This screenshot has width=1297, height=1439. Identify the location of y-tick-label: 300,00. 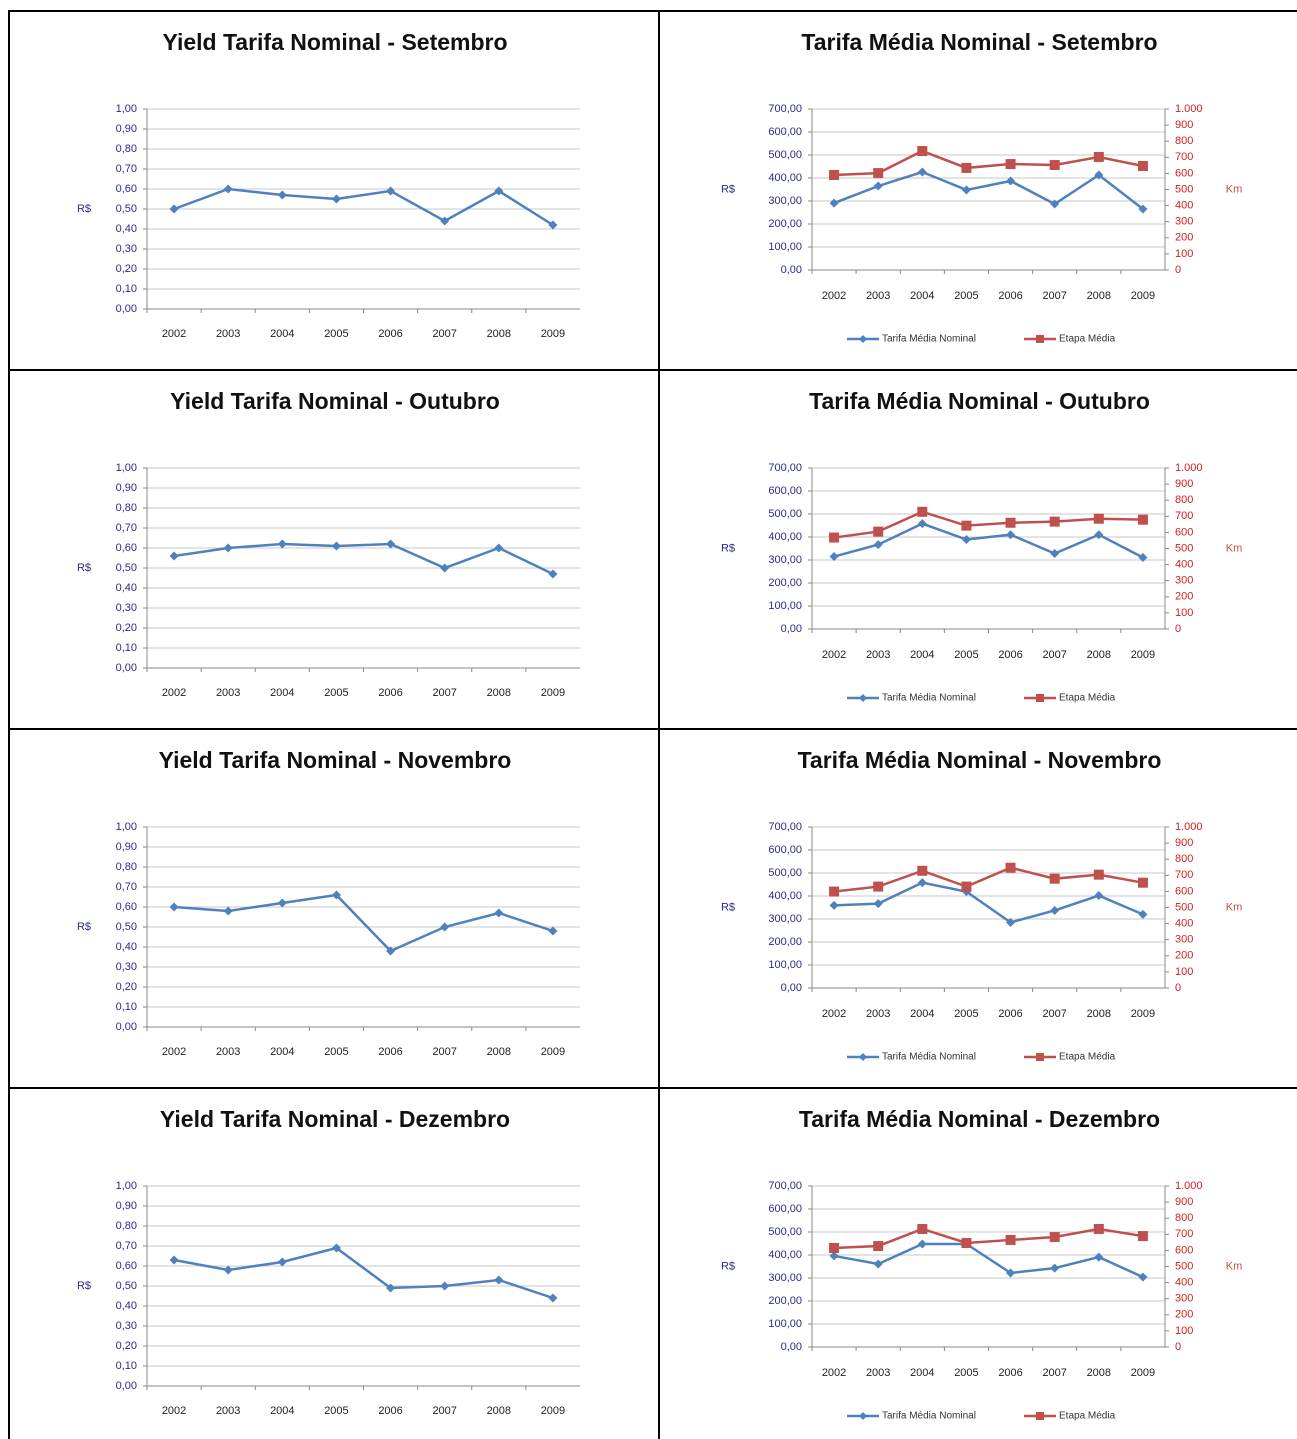
(785, 201).